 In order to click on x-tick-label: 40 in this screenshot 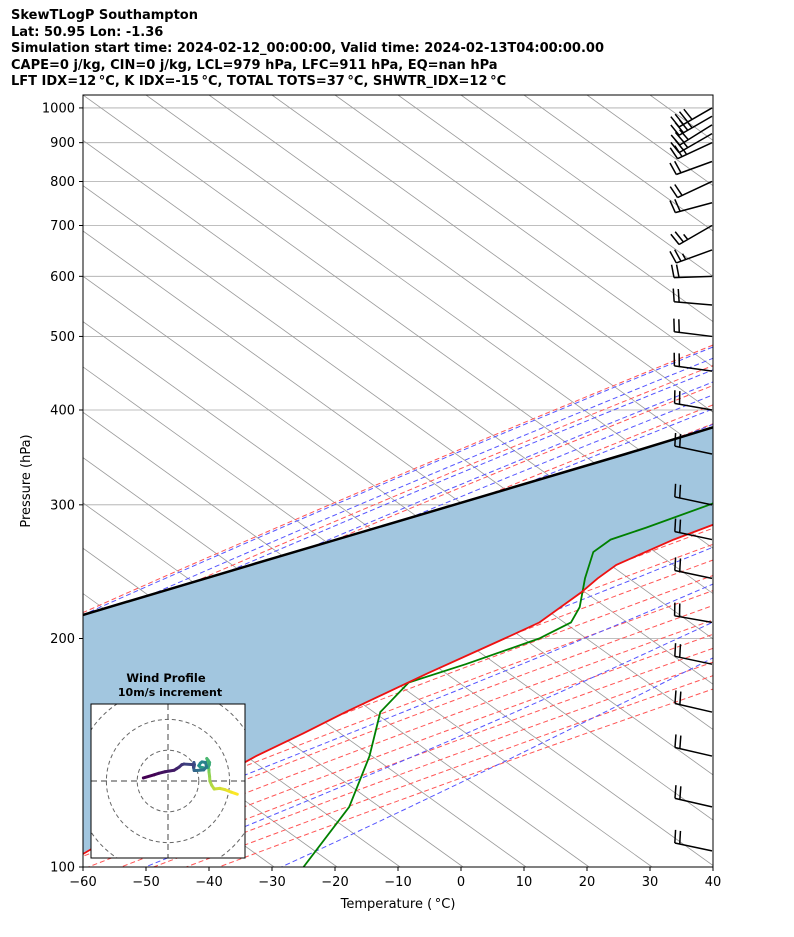, I will do `click(713, 882)`.